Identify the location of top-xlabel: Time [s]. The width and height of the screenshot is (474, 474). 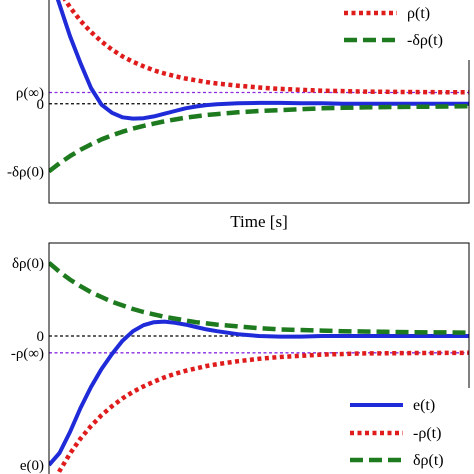
(258, 221).